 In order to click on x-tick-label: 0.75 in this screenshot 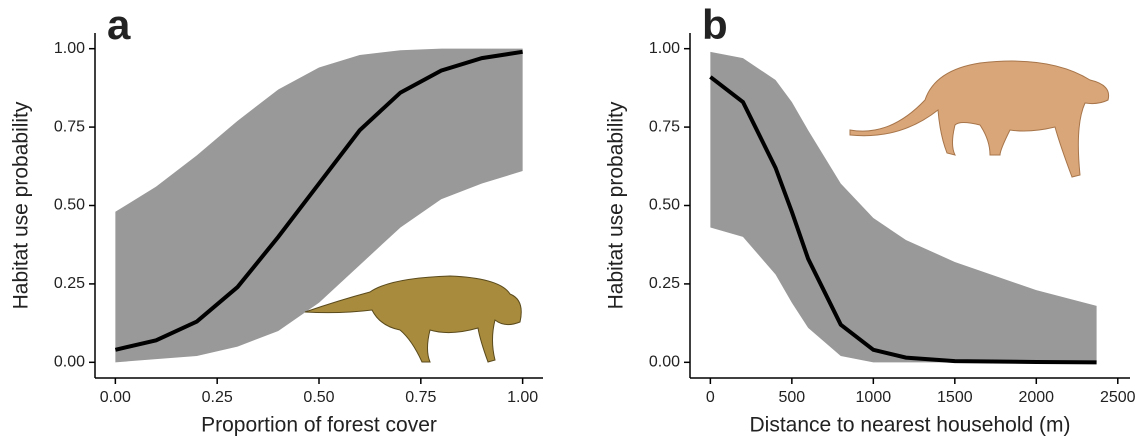, I will do `click(420, 397)`.